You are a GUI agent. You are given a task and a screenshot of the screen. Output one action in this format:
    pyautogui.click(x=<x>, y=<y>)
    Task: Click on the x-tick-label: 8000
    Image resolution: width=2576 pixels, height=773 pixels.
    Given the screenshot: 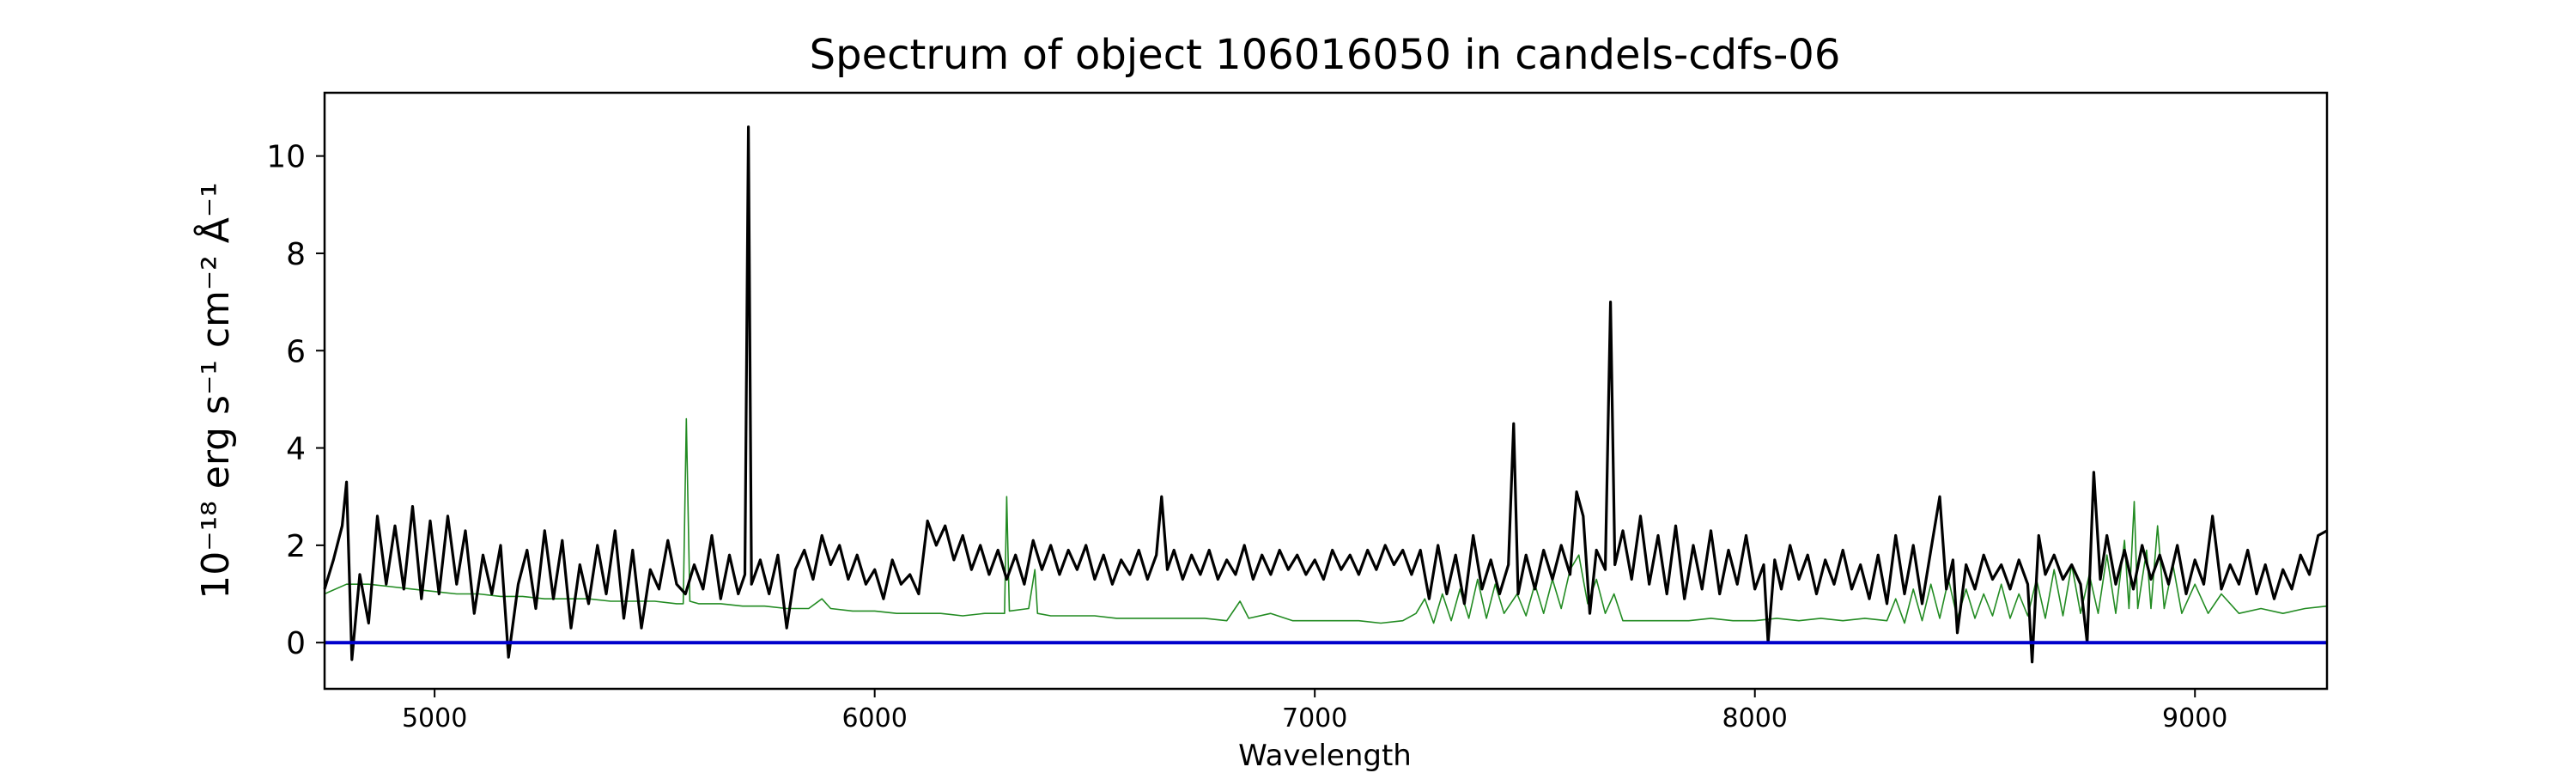 What is the action you would take?
    pyautogui.click(x=1755, y=718)
    